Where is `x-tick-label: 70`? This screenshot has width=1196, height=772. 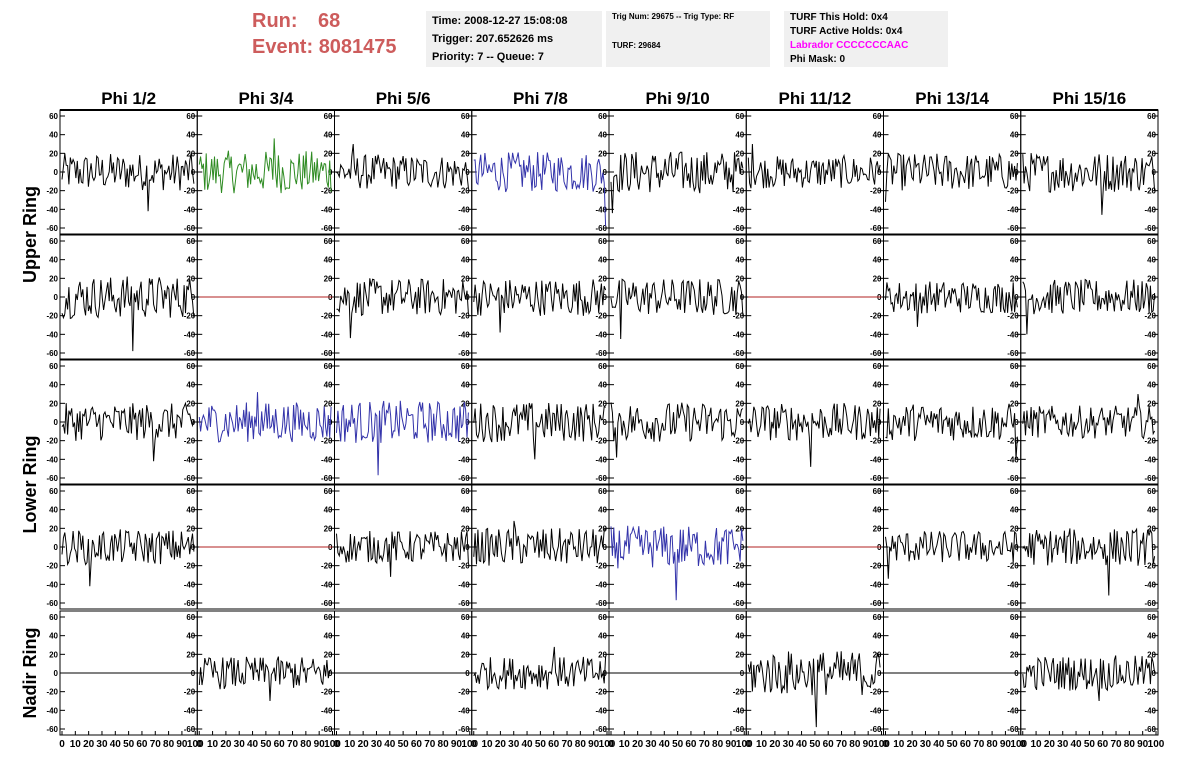
x-tick-label: 70 is located at coordinates (567, 744).